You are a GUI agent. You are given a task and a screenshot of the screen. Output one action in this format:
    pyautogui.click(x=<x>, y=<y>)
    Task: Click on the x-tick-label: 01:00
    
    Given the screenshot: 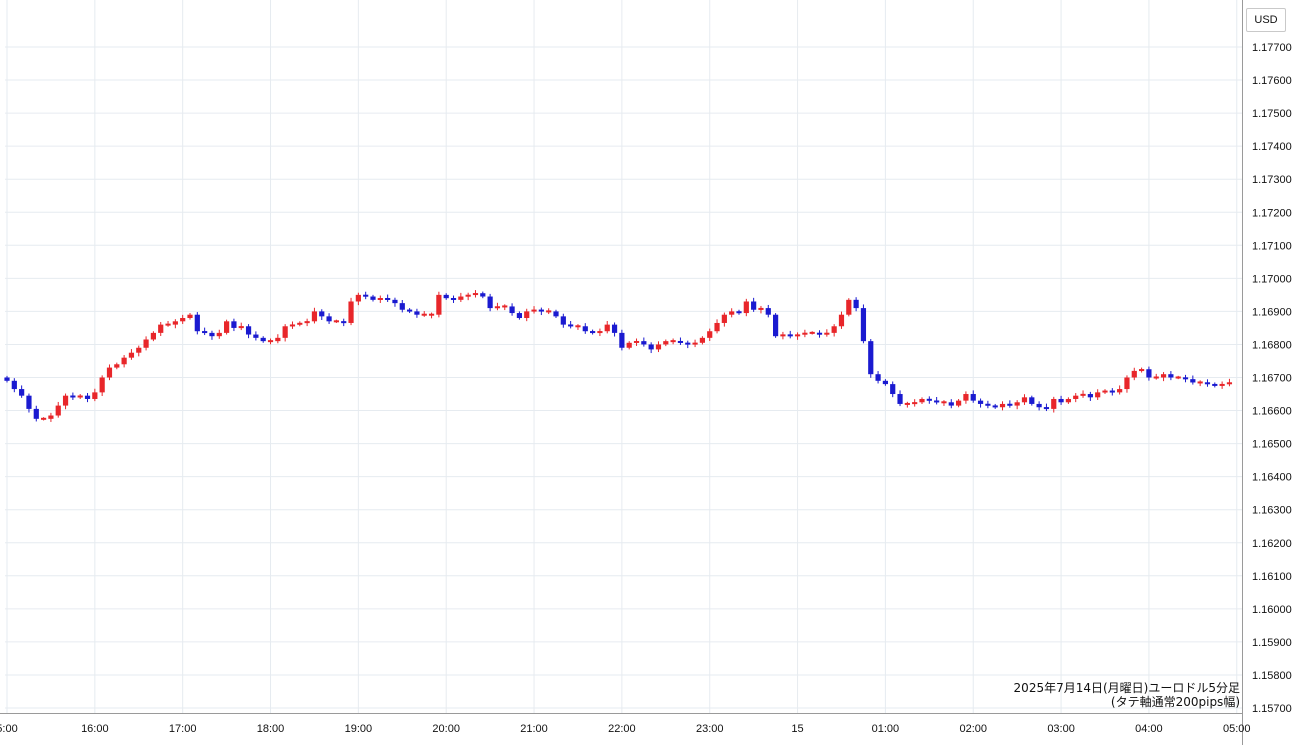 What is the action you would take?
    pyautogui.click(x=886, y=729)
    